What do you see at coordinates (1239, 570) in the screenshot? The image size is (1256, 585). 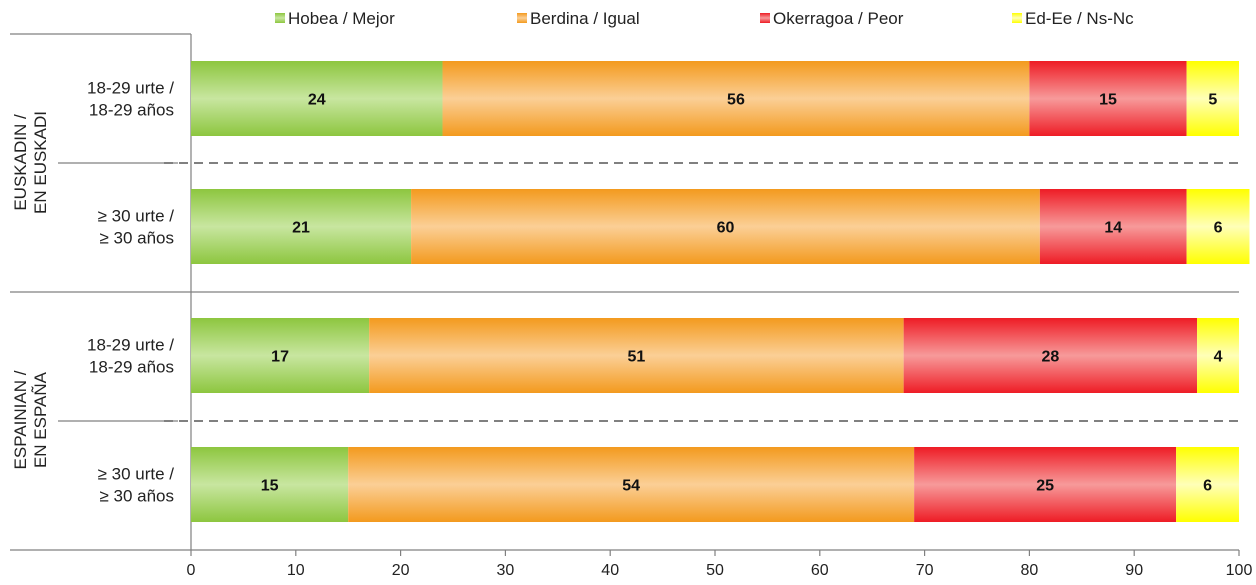 I see `x-tick-label: 100` at bounding box center [1239, 570].